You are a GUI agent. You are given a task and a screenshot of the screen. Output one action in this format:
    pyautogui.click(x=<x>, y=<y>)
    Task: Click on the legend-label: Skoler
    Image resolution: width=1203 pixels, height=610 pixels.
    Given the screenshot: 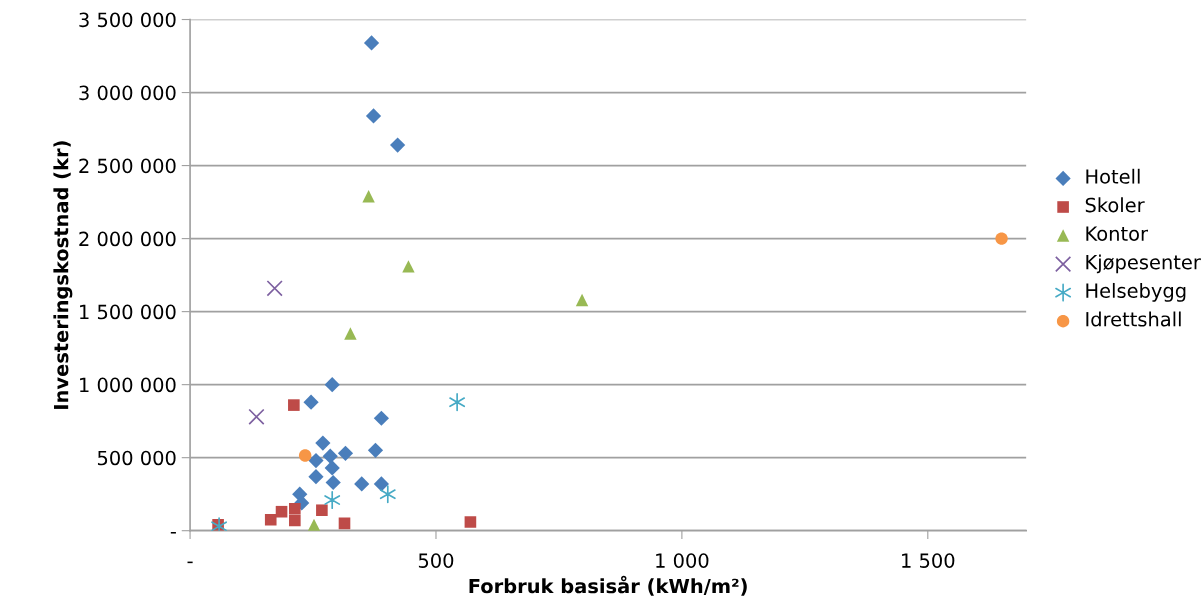 What is the action you would take?
    pyautogui.click(x=1115, y=205)
    